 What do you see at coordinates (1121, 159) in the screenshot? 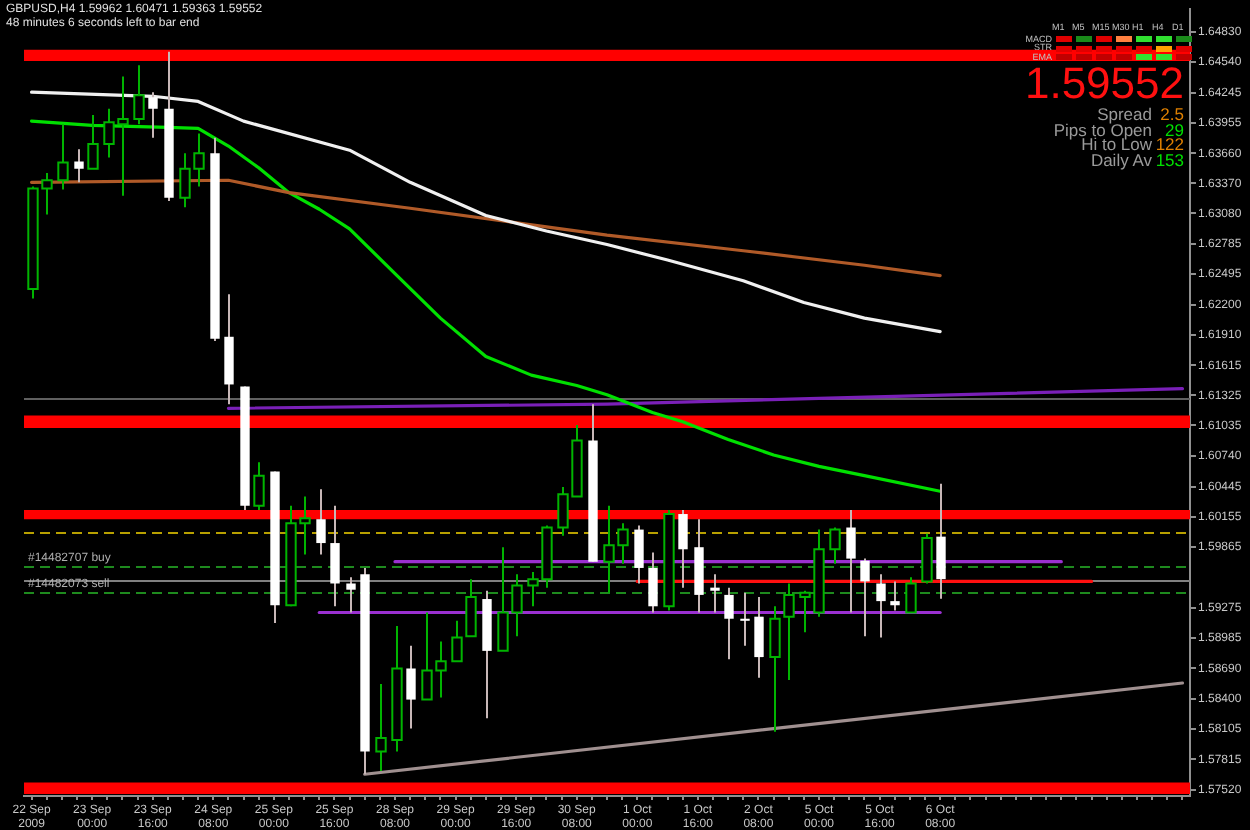
I see `annotation: Daily Av` at bounding box center [1121, 159].